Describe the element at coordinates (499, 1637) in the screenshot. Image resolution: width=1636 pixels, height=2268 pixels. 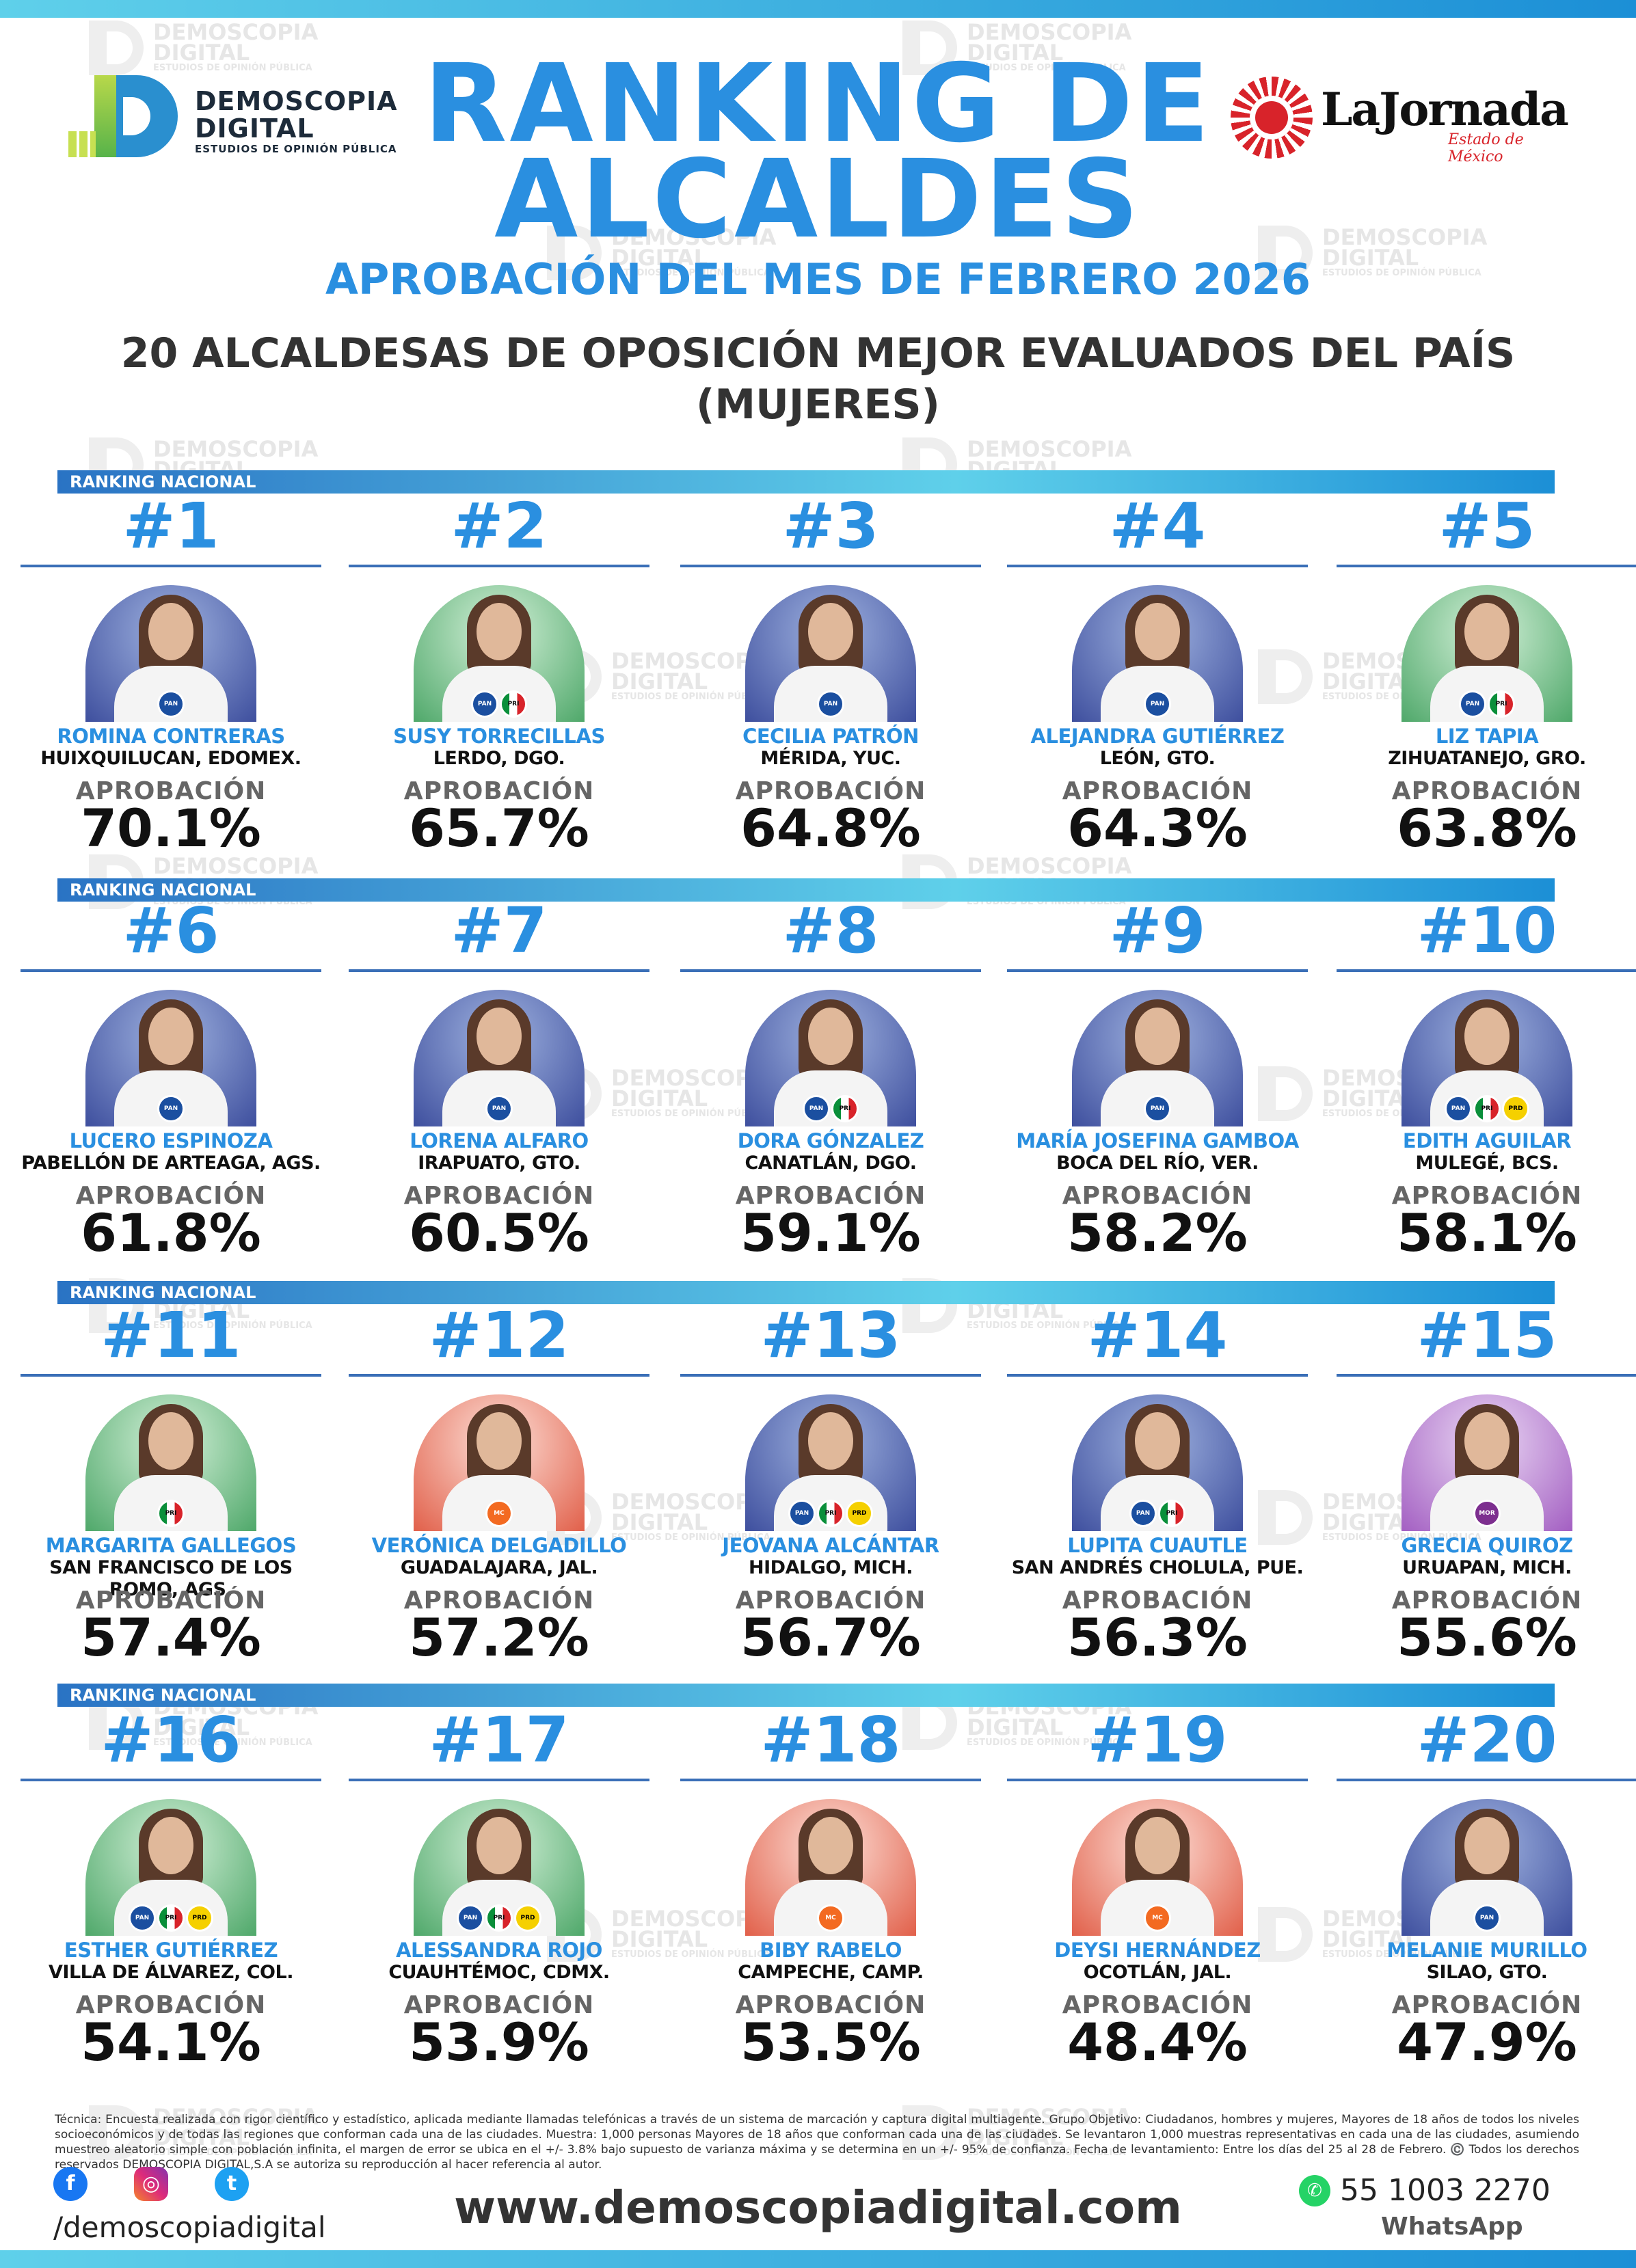
I see `approval-value: 57.2%` at that location.